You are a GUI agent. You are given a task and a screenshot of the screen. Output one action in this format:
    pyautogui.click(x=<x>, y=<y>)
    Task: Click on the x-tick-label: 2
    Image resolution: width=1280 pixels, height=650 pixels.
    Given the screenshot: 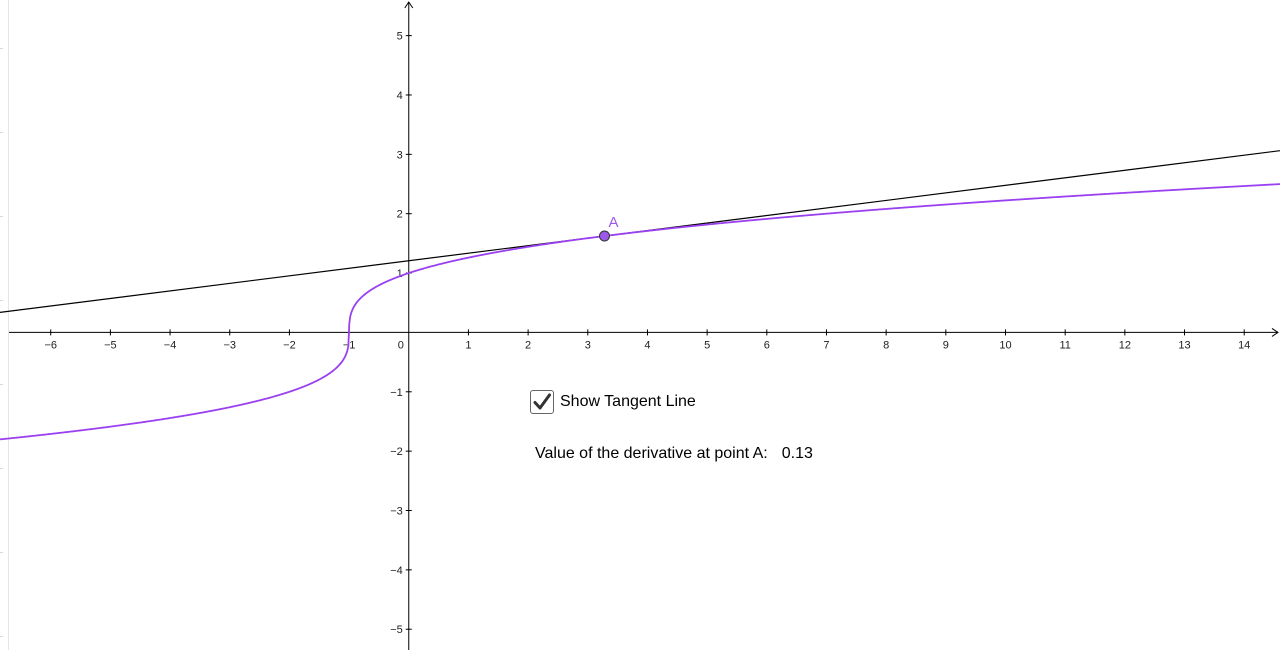 What is the action you would take?
    pyautogui.click(x=528, y=345)
    